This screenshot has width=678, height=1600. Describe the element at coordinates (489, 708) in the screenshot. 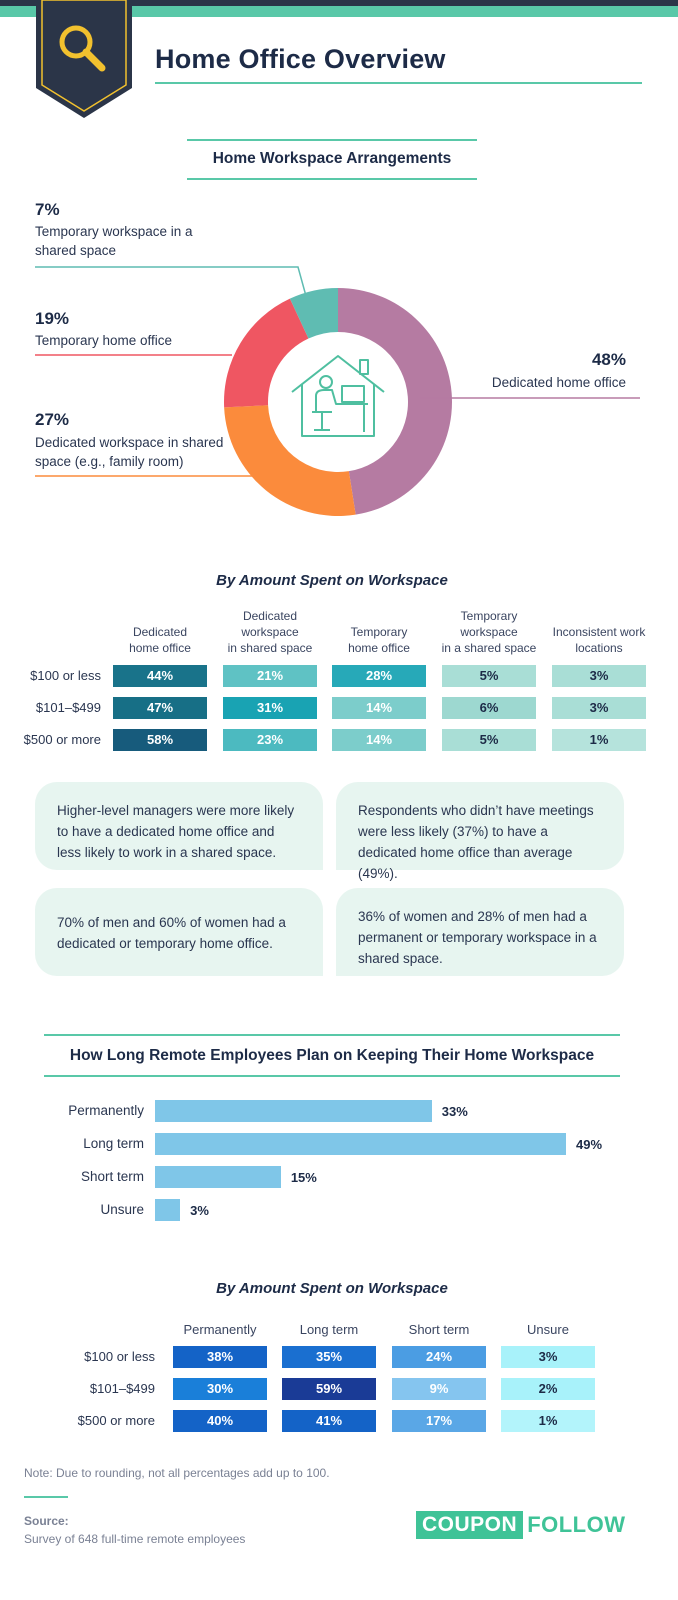

I see `table1-cell: 6%` at that location.